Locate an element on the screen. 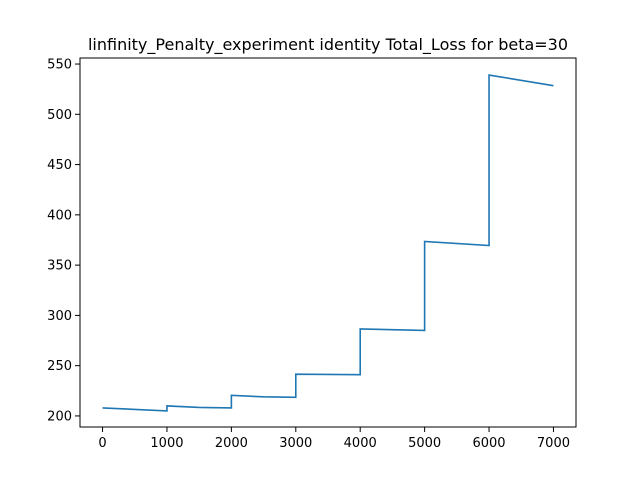 The height and width of the screenshot is (480, 640). x-tick-label: 7000 is located at coordinates (553, 443).